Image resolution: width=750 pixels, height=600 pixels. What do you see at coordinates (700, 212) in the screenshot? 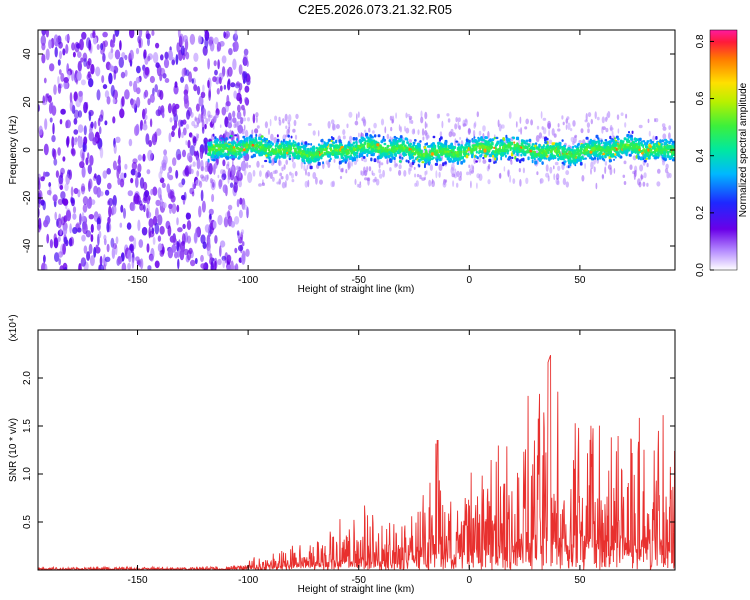
I see `colorbar-tick-label: 0.2` at bounding box center [700, 212].